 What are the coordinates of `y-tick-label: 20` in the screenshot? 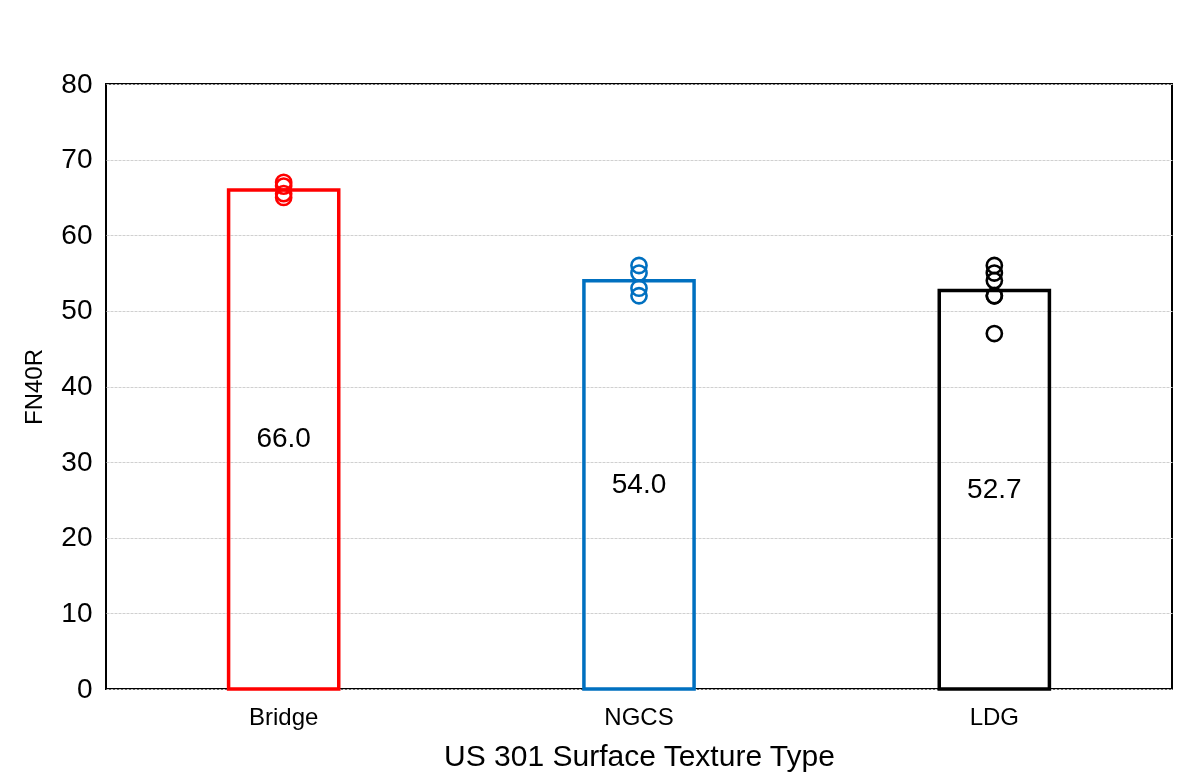 It's located at (77, 537).